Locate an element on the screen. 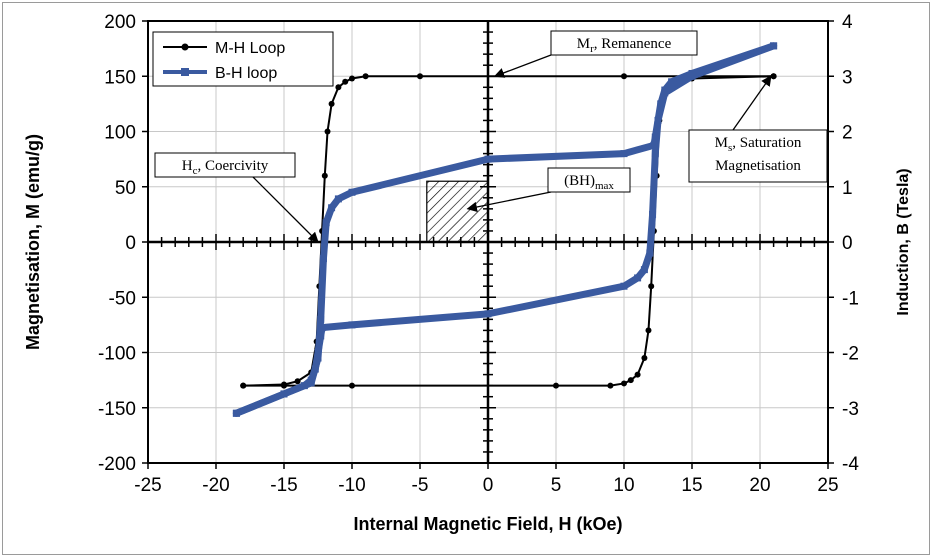 The image size is (934, 559). y-tick-label: 50 is located at coordinates (125, 188).